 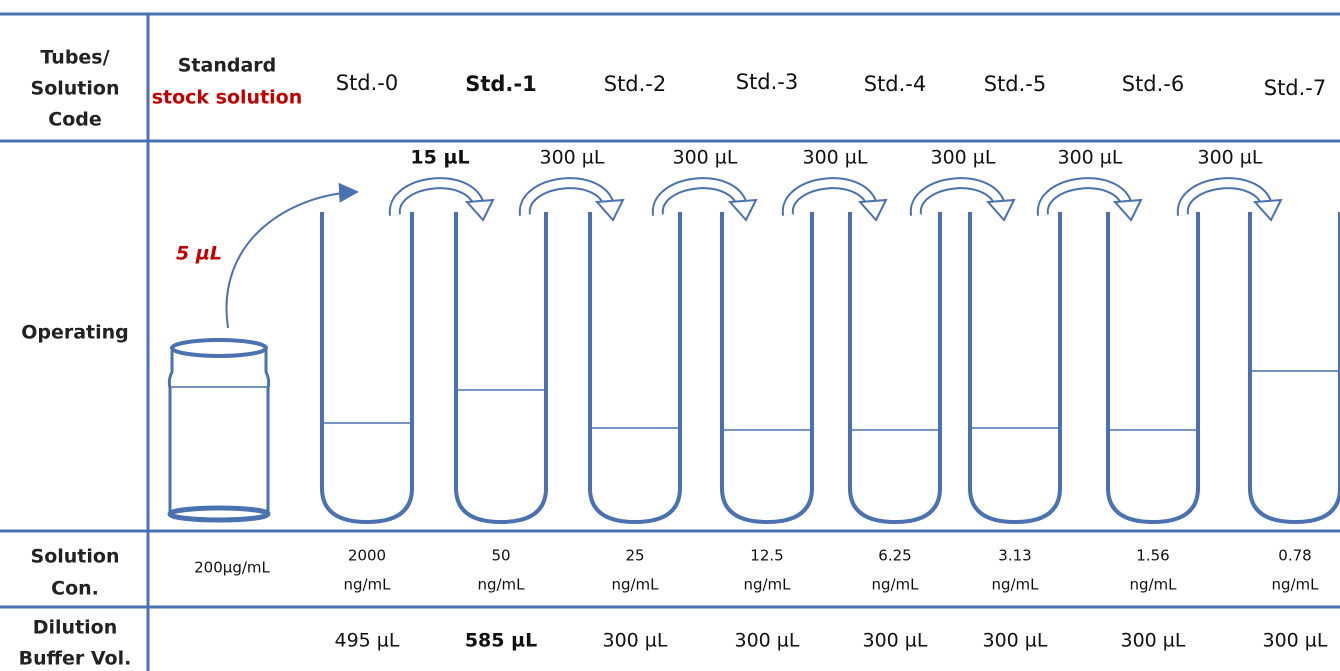 What do you see at coordinates (635, 84) in the screenshot?
I see `tube-code: Std.-2` at bounding box center [635, 84].